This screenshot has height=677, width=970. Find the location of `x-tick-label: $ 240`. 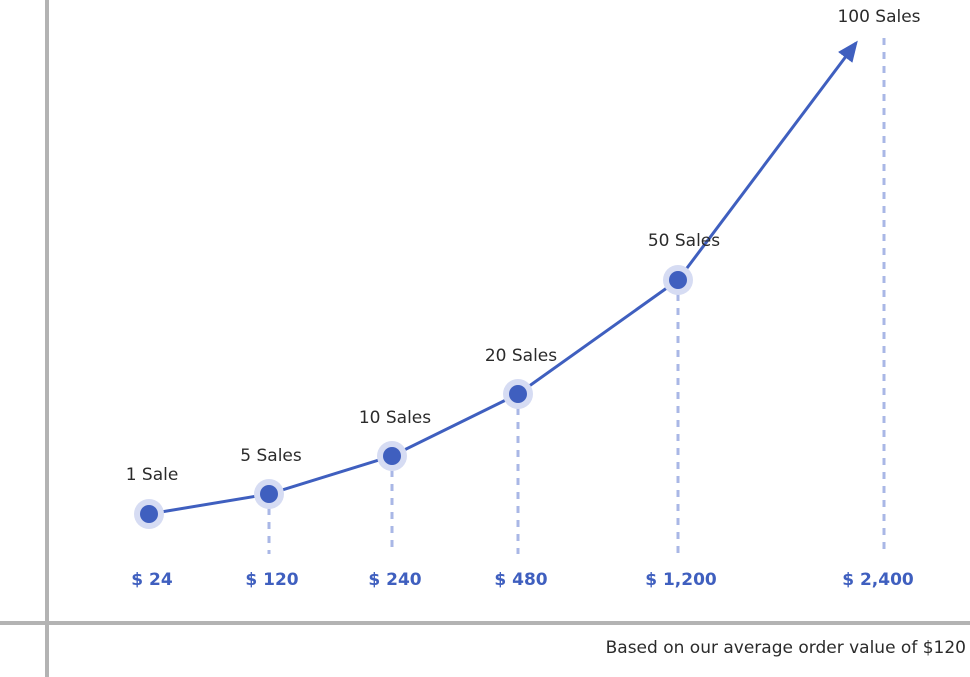

x-tick-label: $ 240 is located at coordinates (394, 580).